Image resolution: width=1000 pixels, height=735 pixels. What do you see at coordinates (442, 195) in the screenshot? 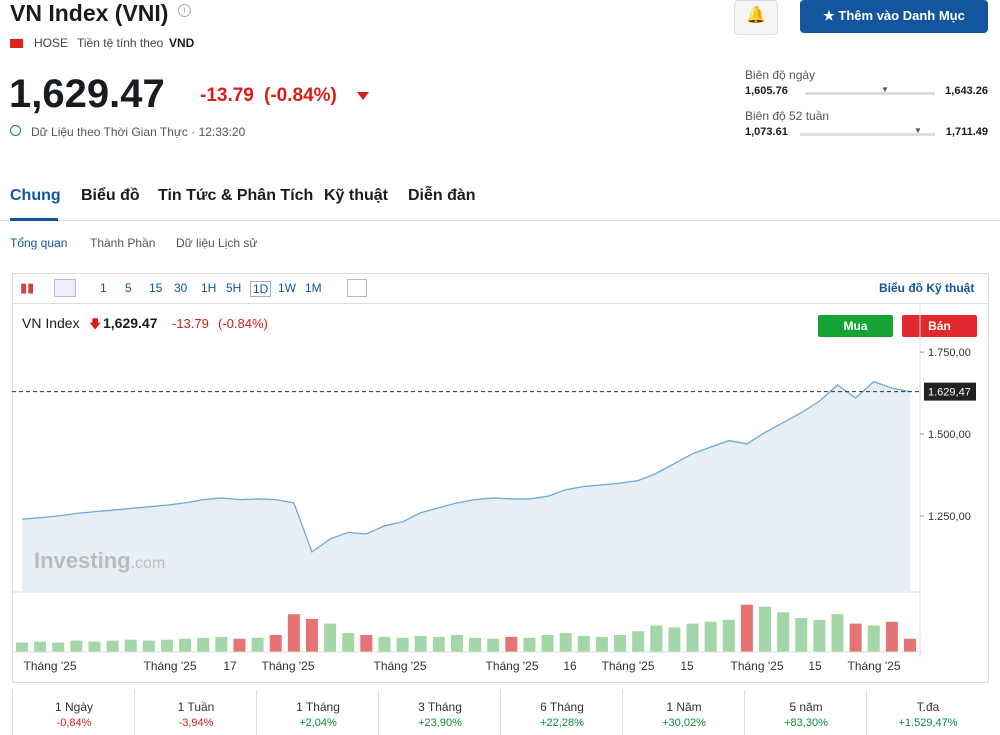
I see `tab: Diễn đàn` at bounding box center [442, 195].